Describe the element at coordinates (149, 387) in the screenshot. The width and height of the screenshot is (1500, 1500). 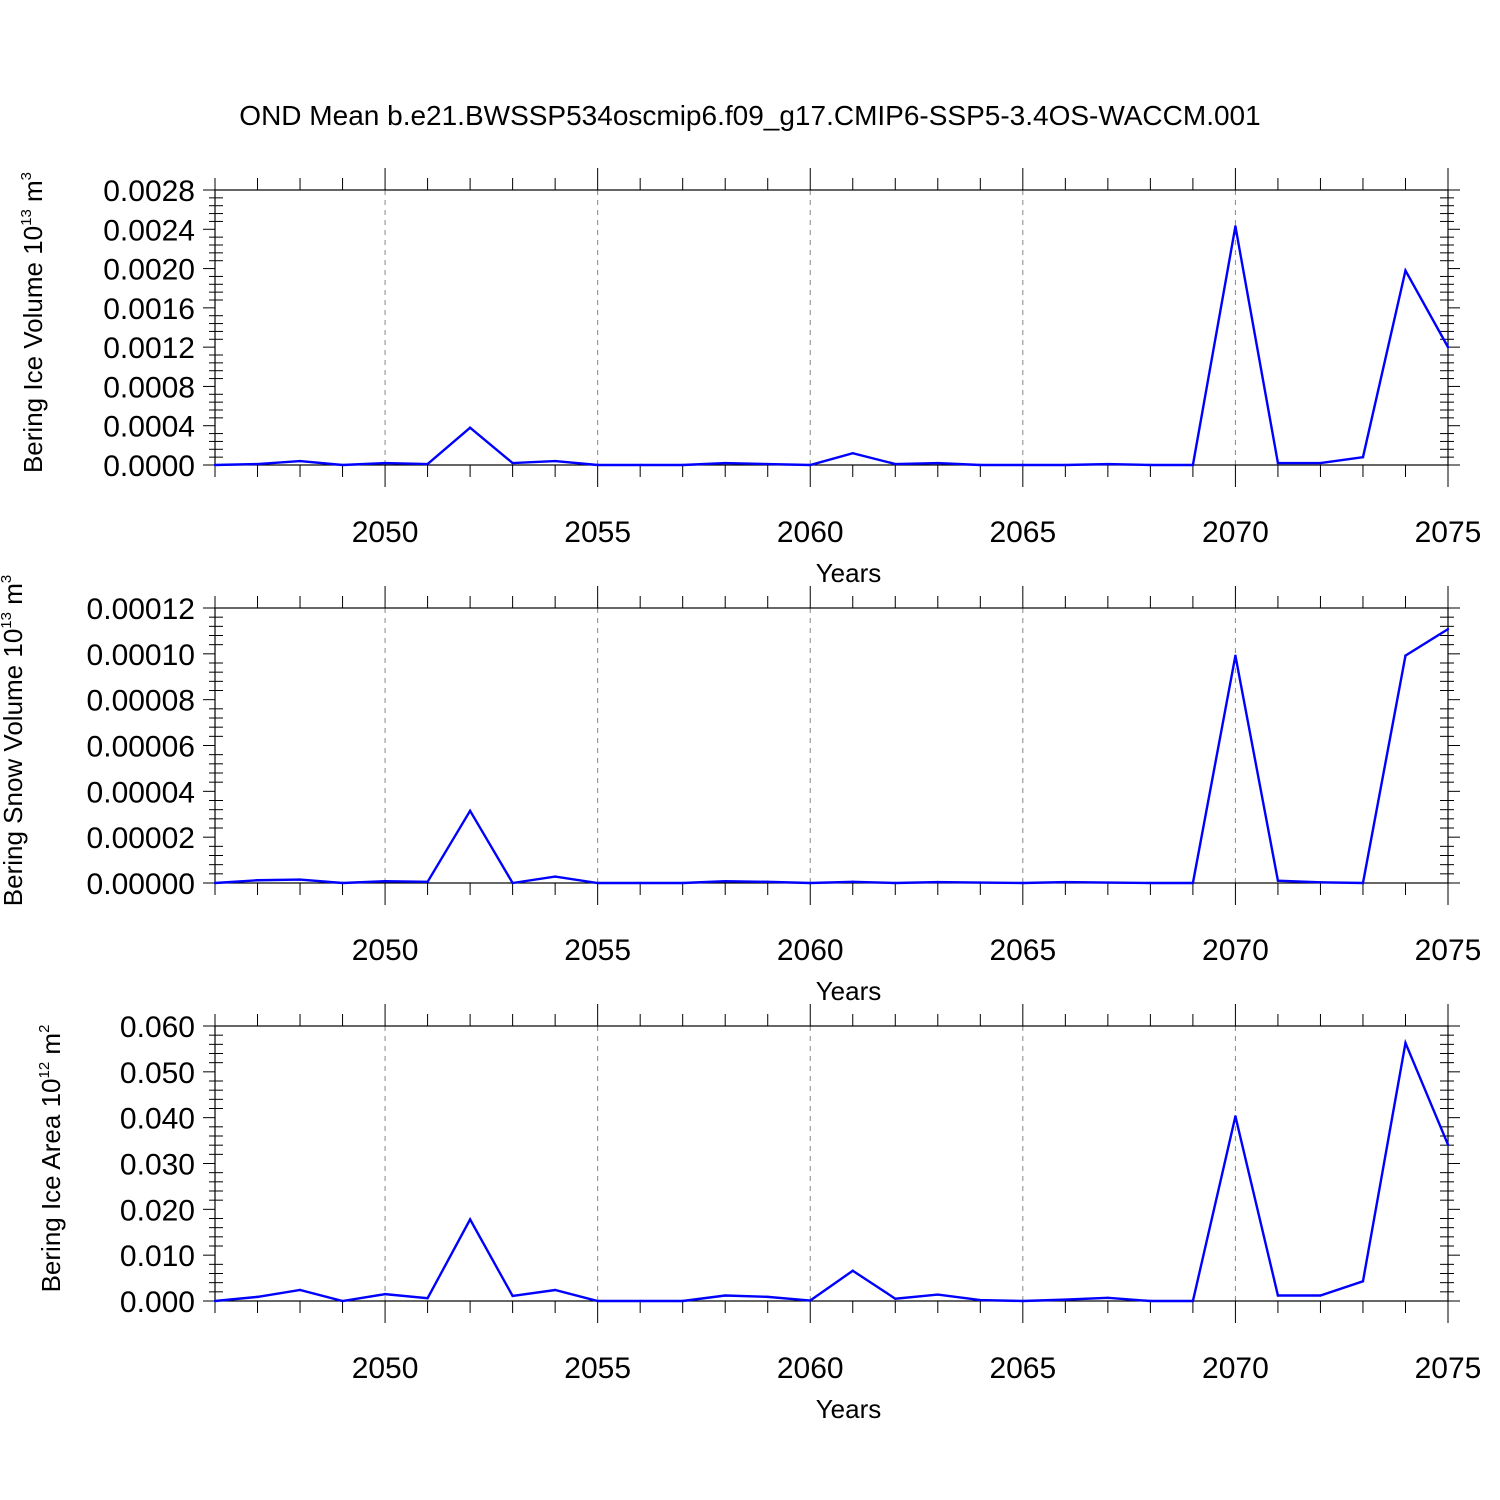
I see `y-tick-label: 0.0008` at that location.